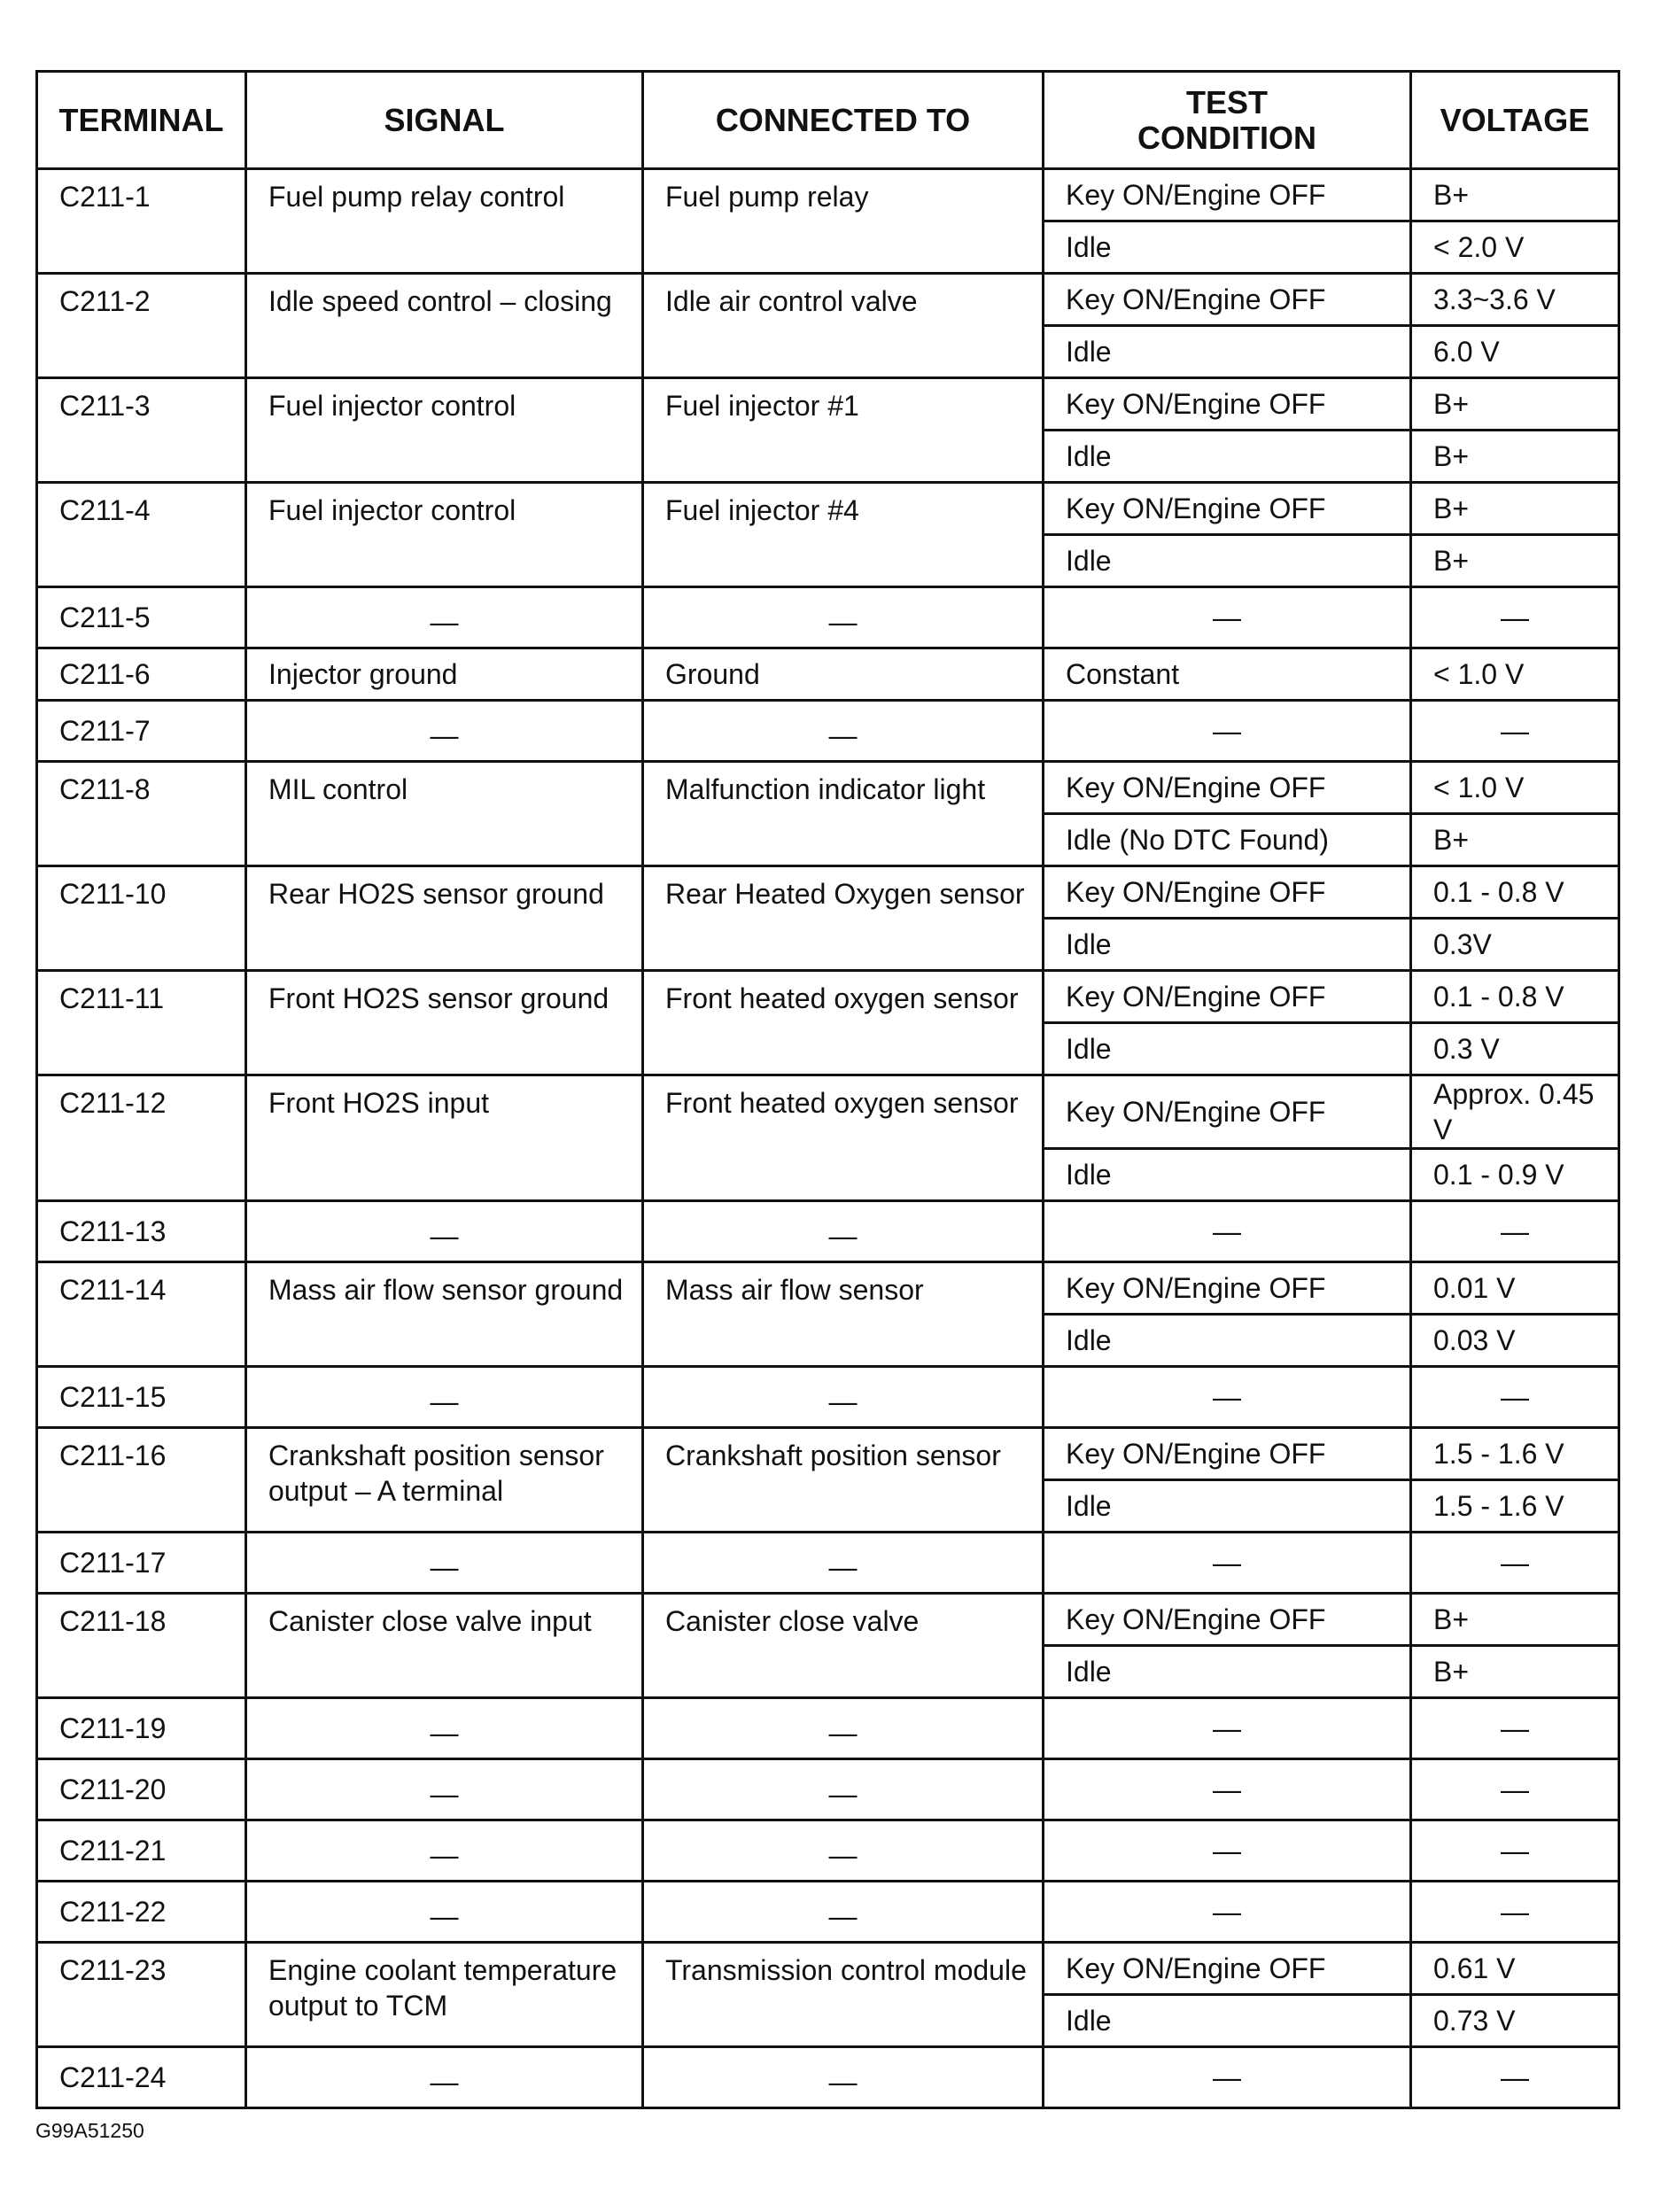  What do you see at coordinates (842, 120) in the screenshot?
I see `header-connected-to: CONNECTED TO` at bounding box center [842, 120].